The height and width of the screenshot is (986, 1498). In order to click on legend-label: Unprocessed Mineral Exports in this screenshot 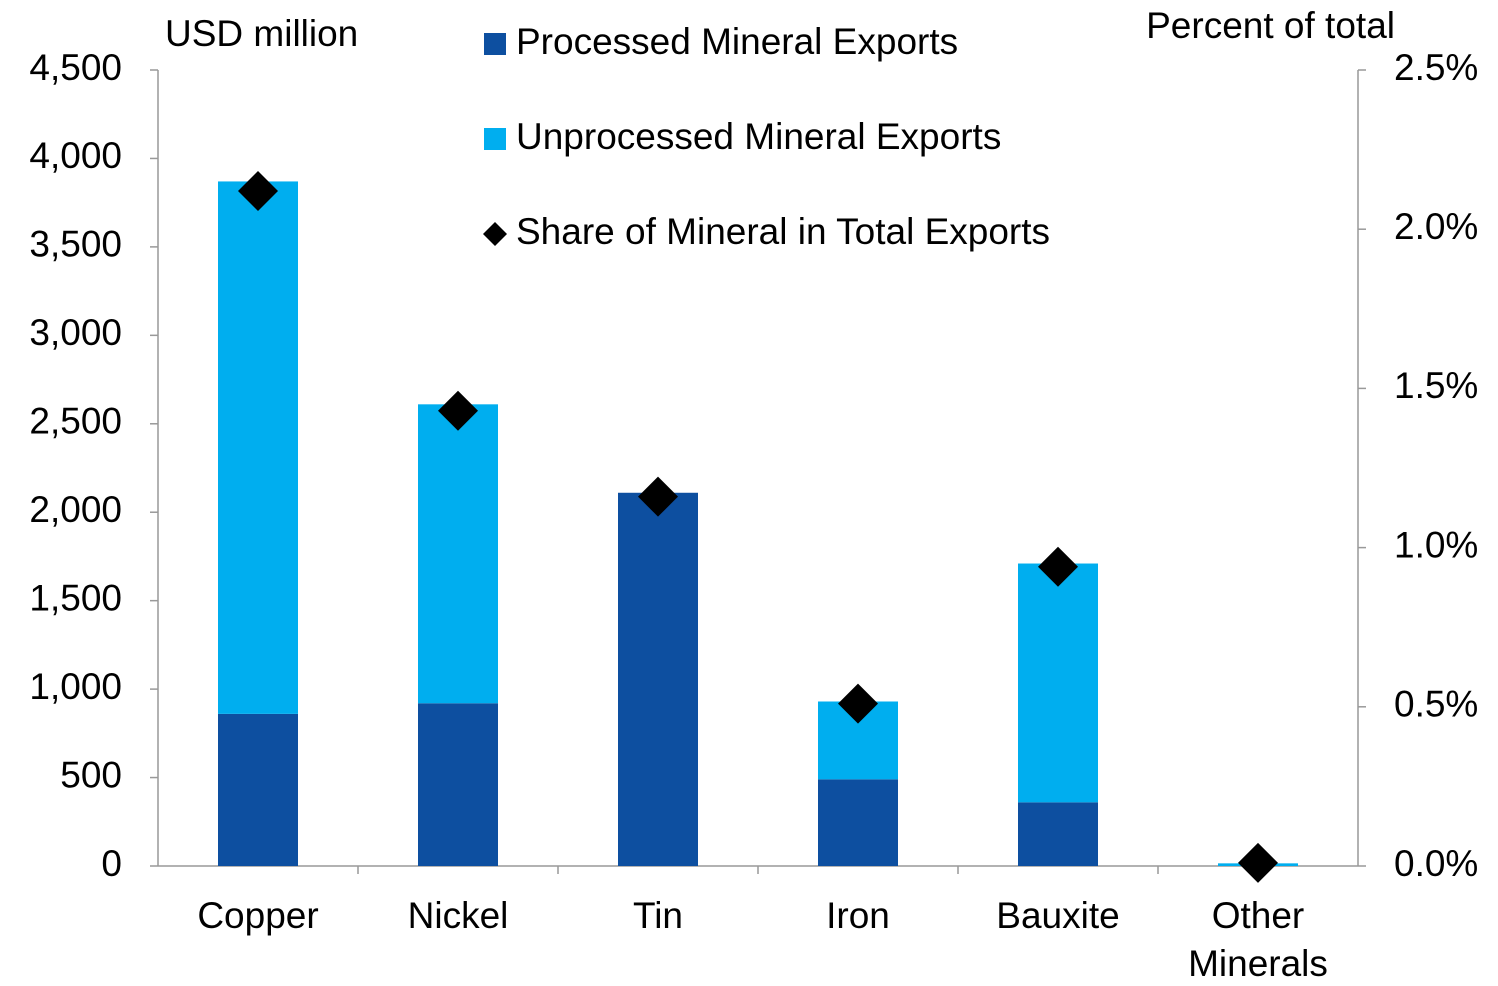, I will do `click(758, 136)`.